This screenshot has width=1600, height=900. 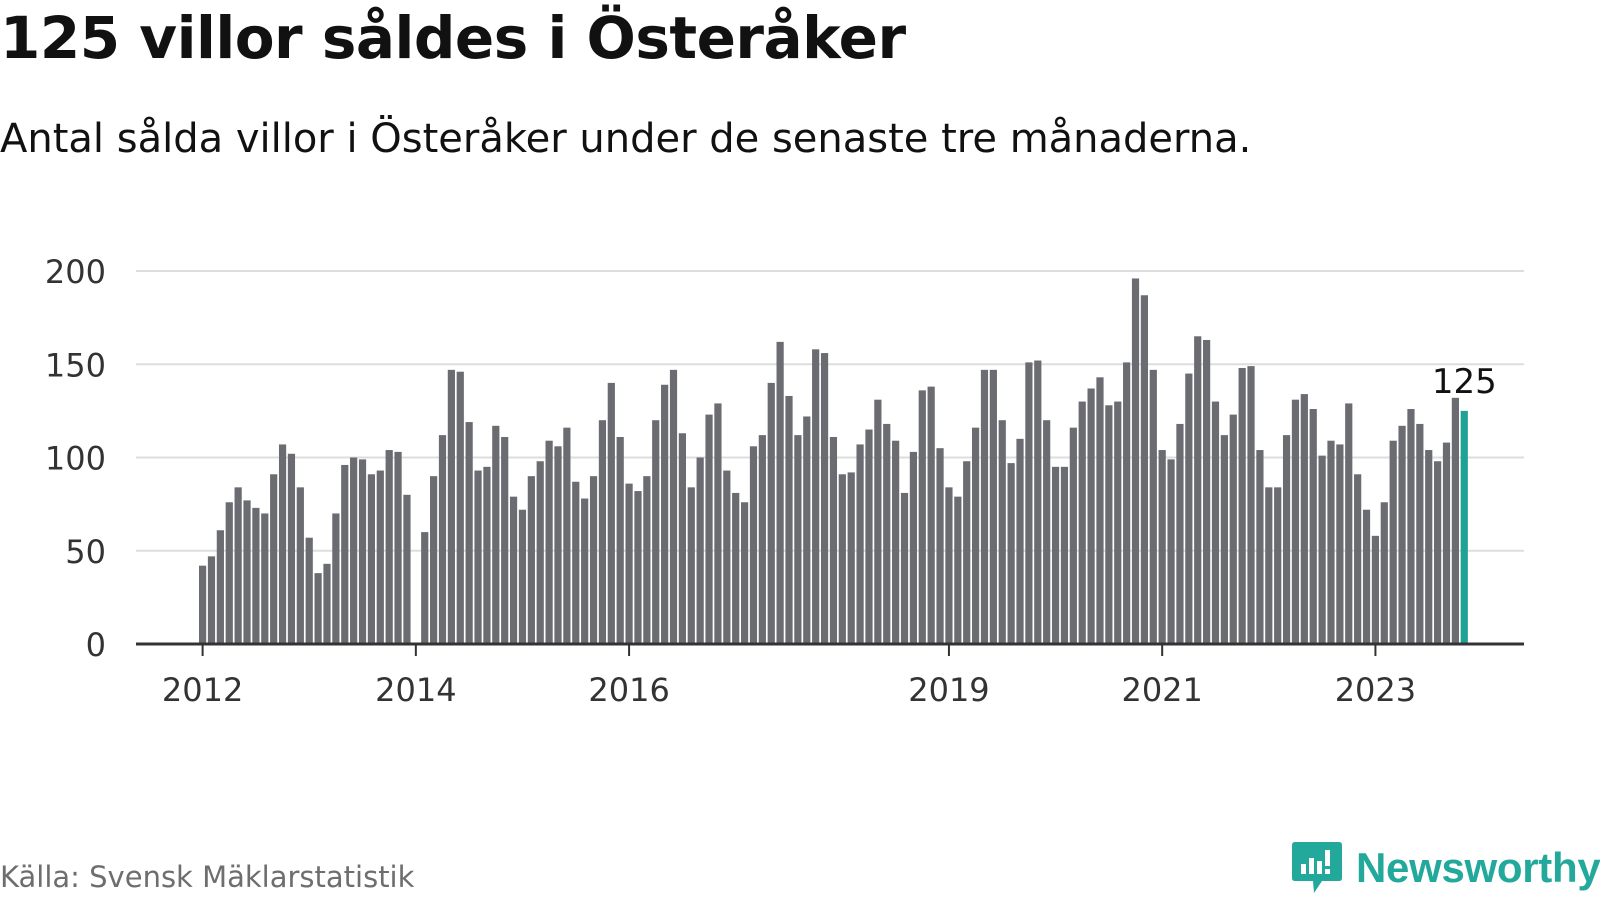 What do you see at coordinates (948, 690) in the screenshot?
I see `x-tick-label: 2019` at bounding box center [948, 690].